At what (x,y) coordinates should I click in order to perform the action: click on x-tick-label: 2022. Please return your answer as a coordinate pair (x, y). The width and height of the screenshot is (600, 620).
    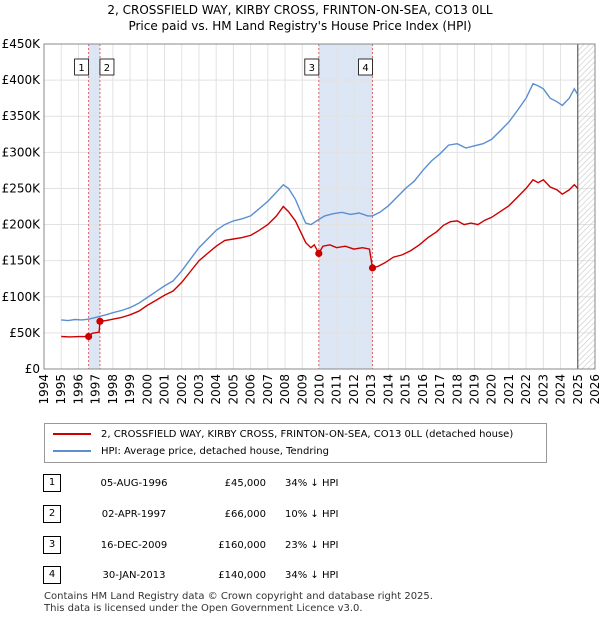
    Looking at the image, I should click on (526, 389).